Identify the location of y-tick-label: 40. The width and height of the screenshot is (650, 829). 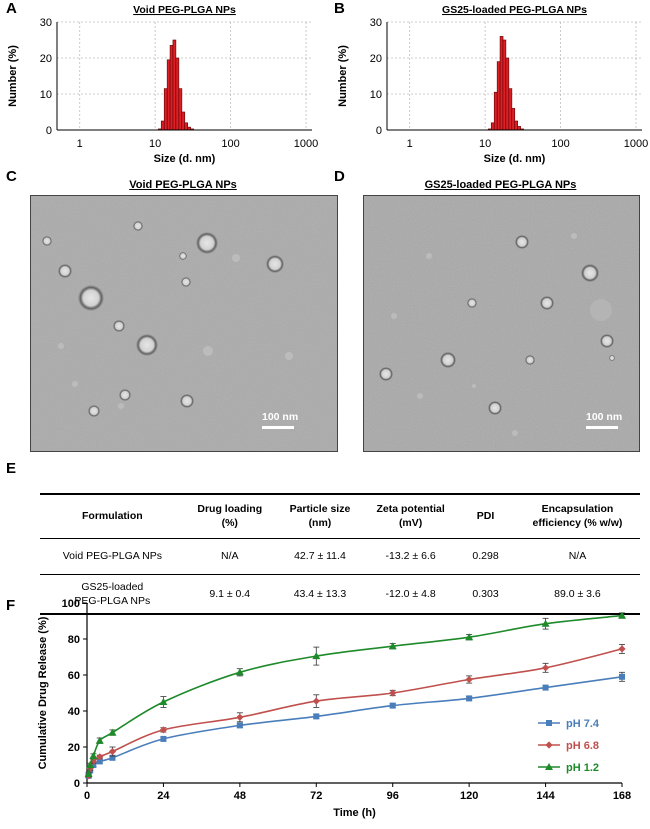
(74, 712).